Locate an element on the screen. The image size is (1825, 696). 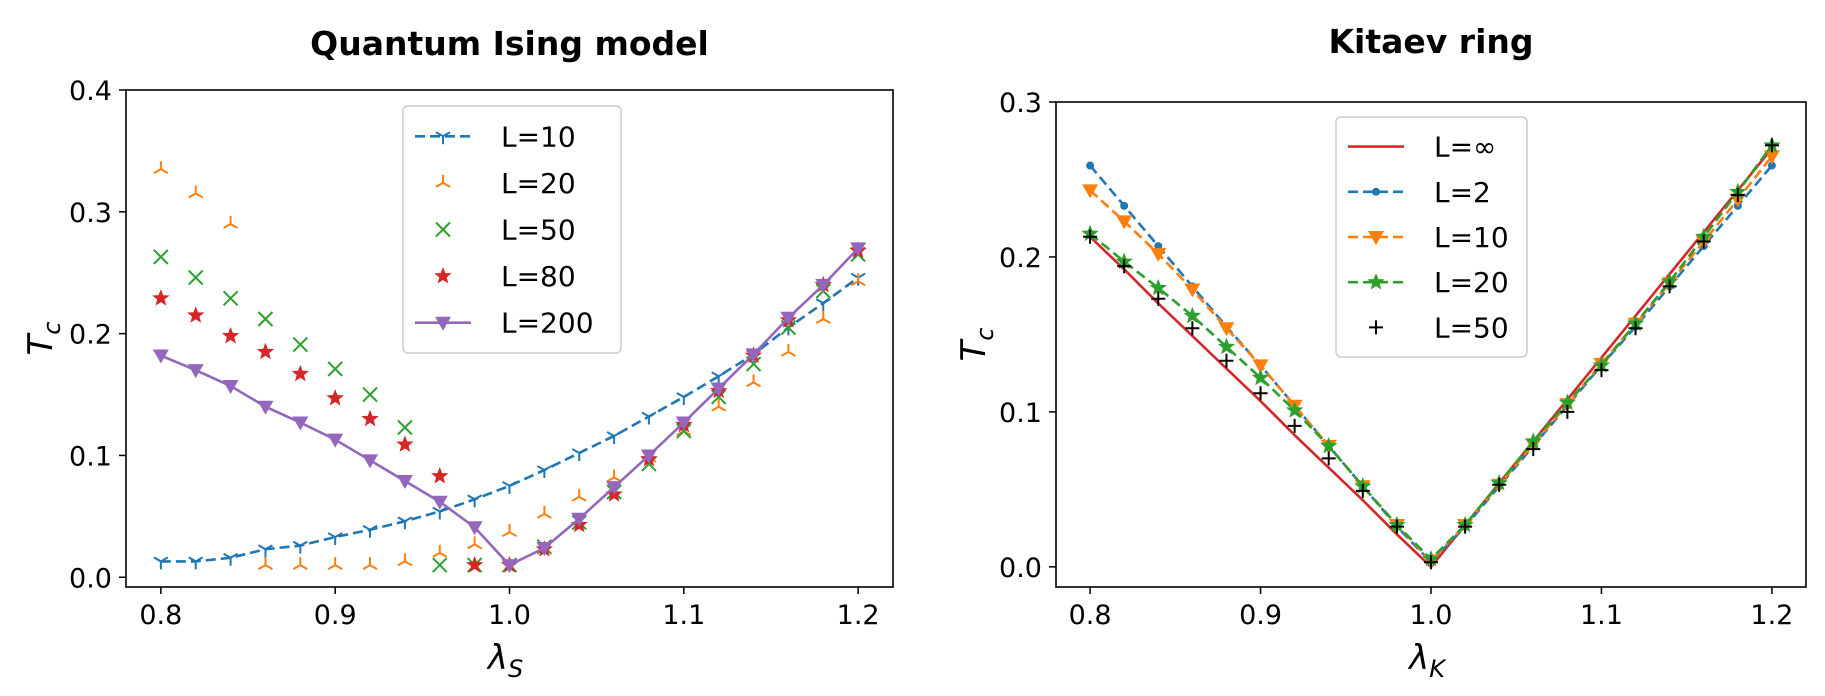
x-tick-label: 0.9 is located at coordinates (335, 615).